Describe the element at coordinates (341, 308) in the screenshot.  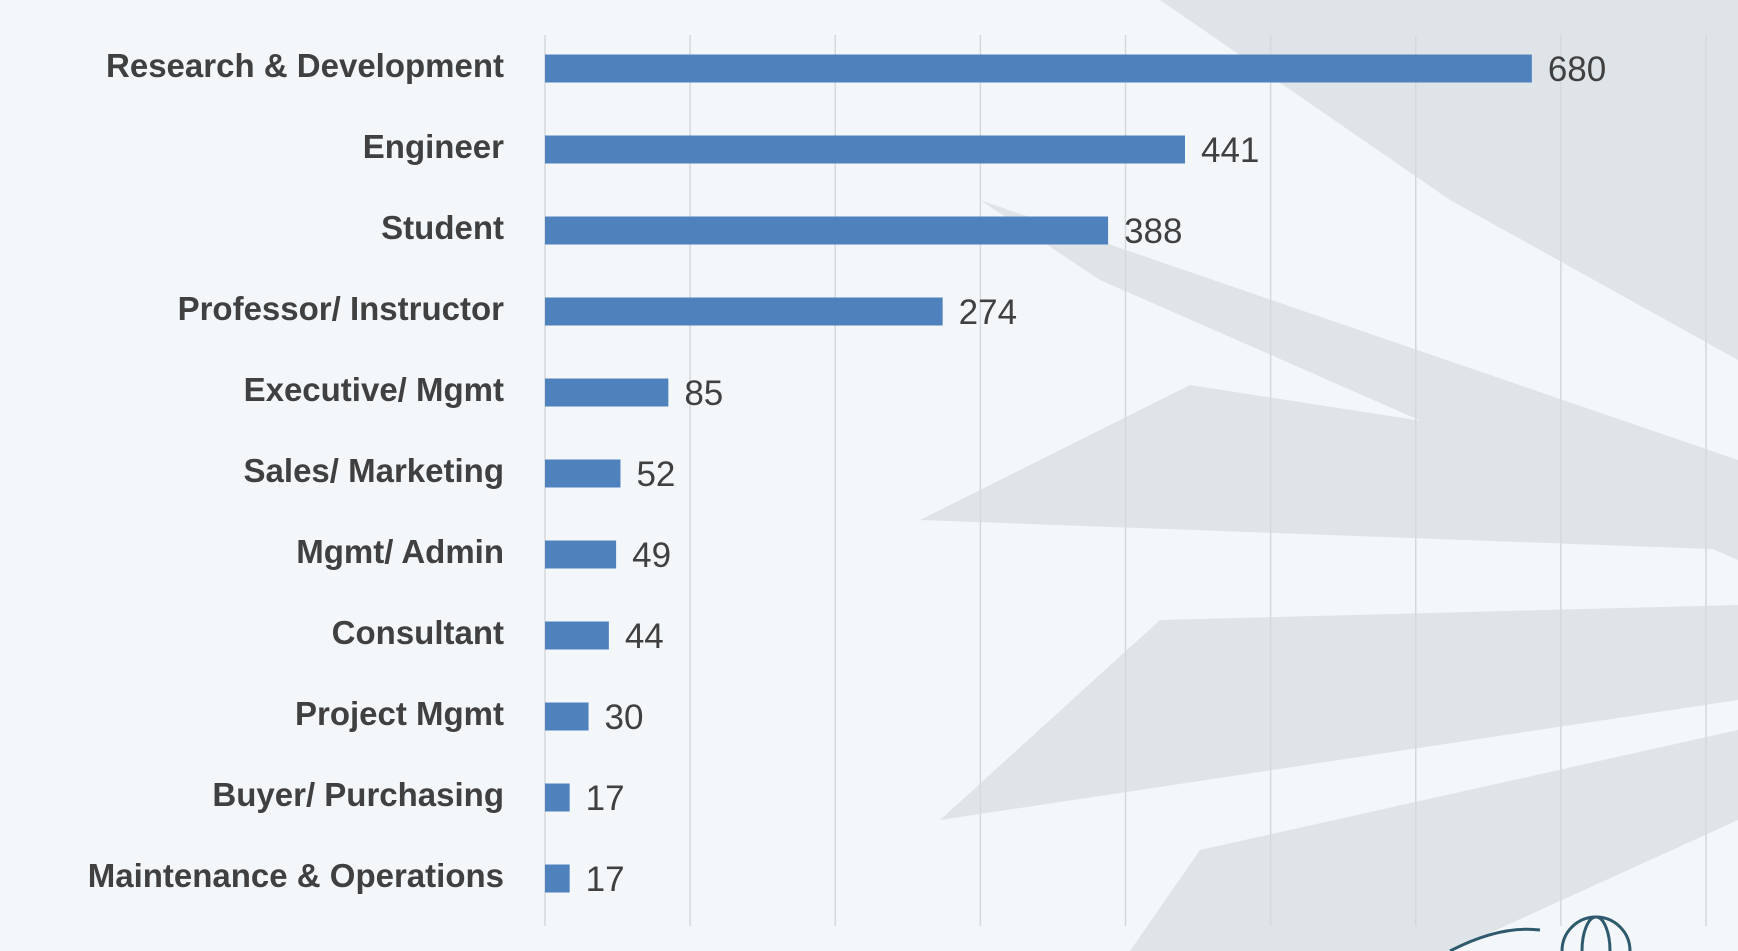
I see `y-tick-label: Professor/ Instructor` at that location.